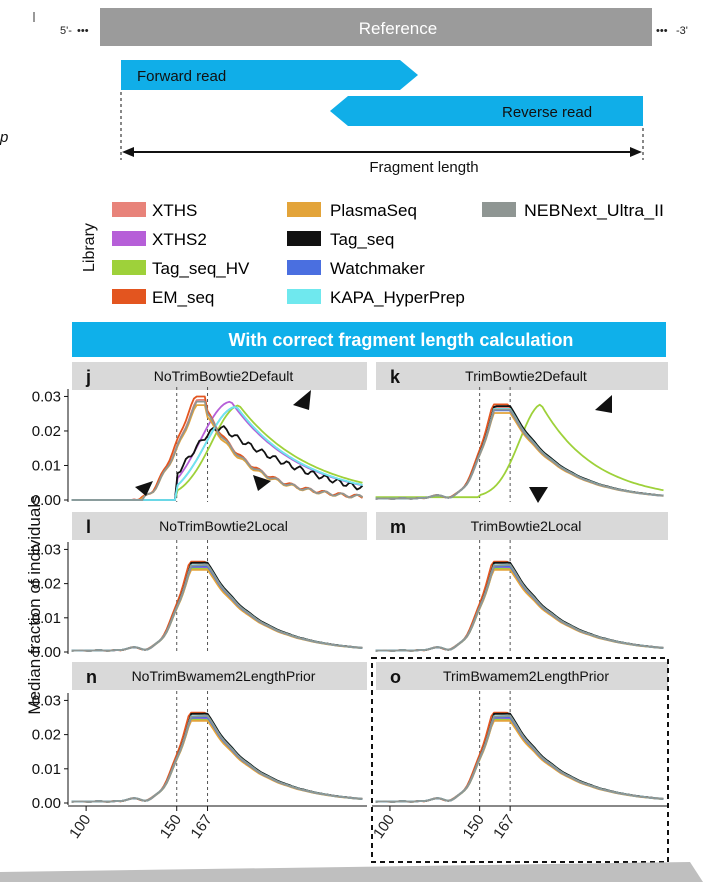  I want to click on panel-k-strip, so click(522, 376).